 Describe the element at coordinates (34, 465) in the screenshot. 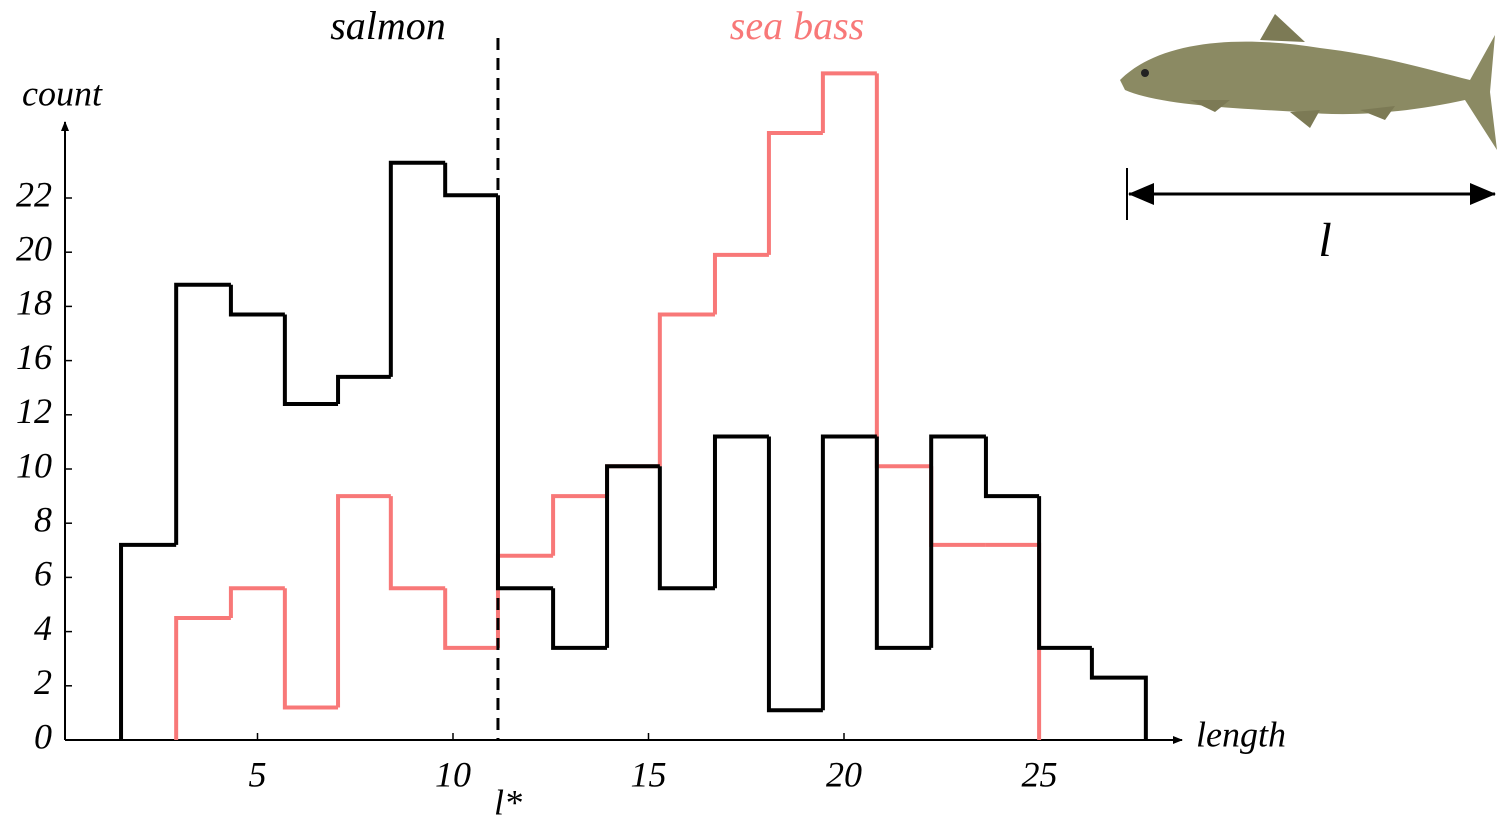

I see `y-tick-label: 10` at that location.